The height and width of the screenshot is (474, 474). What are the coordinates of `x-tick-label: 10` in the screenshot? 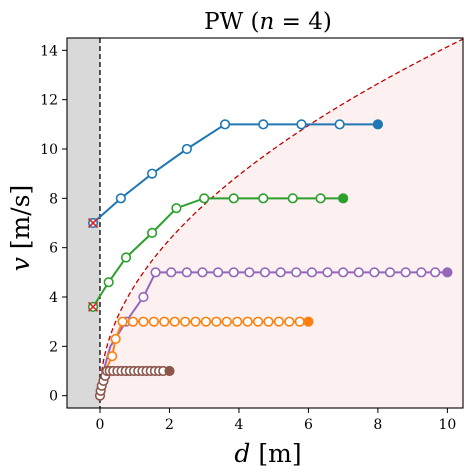 It's located at (447, 425).